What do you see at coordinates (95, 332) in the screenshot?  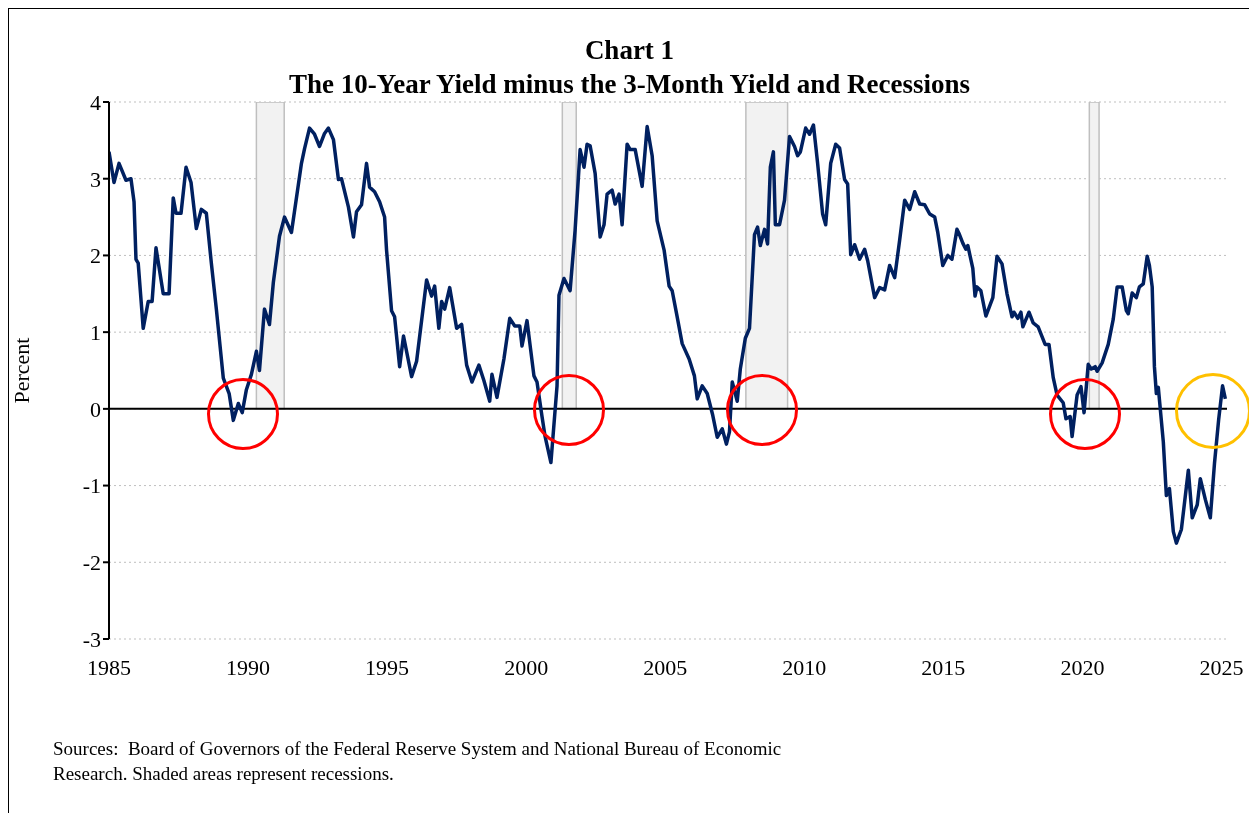 I see `y-tick-label: 1` at bounding box center [95, 332].